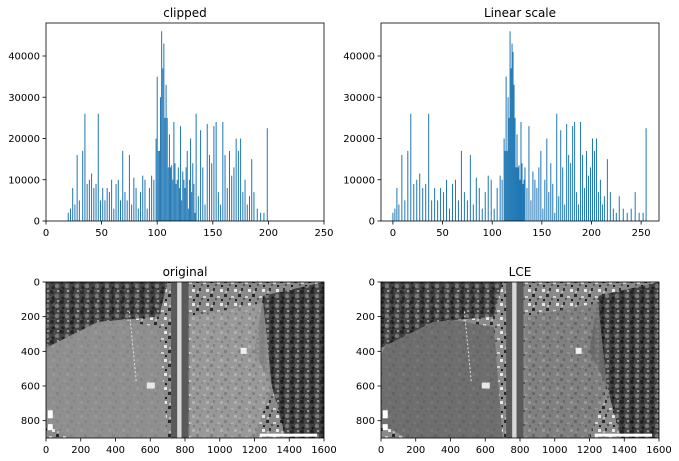 The height and width of the screenshot is (461, 679). I want to click on x-tick-label: 1000, so click(219, 450).